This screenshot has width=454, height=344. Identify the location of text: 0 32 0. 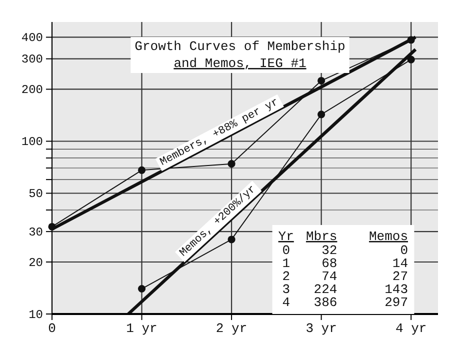
(345, 250).